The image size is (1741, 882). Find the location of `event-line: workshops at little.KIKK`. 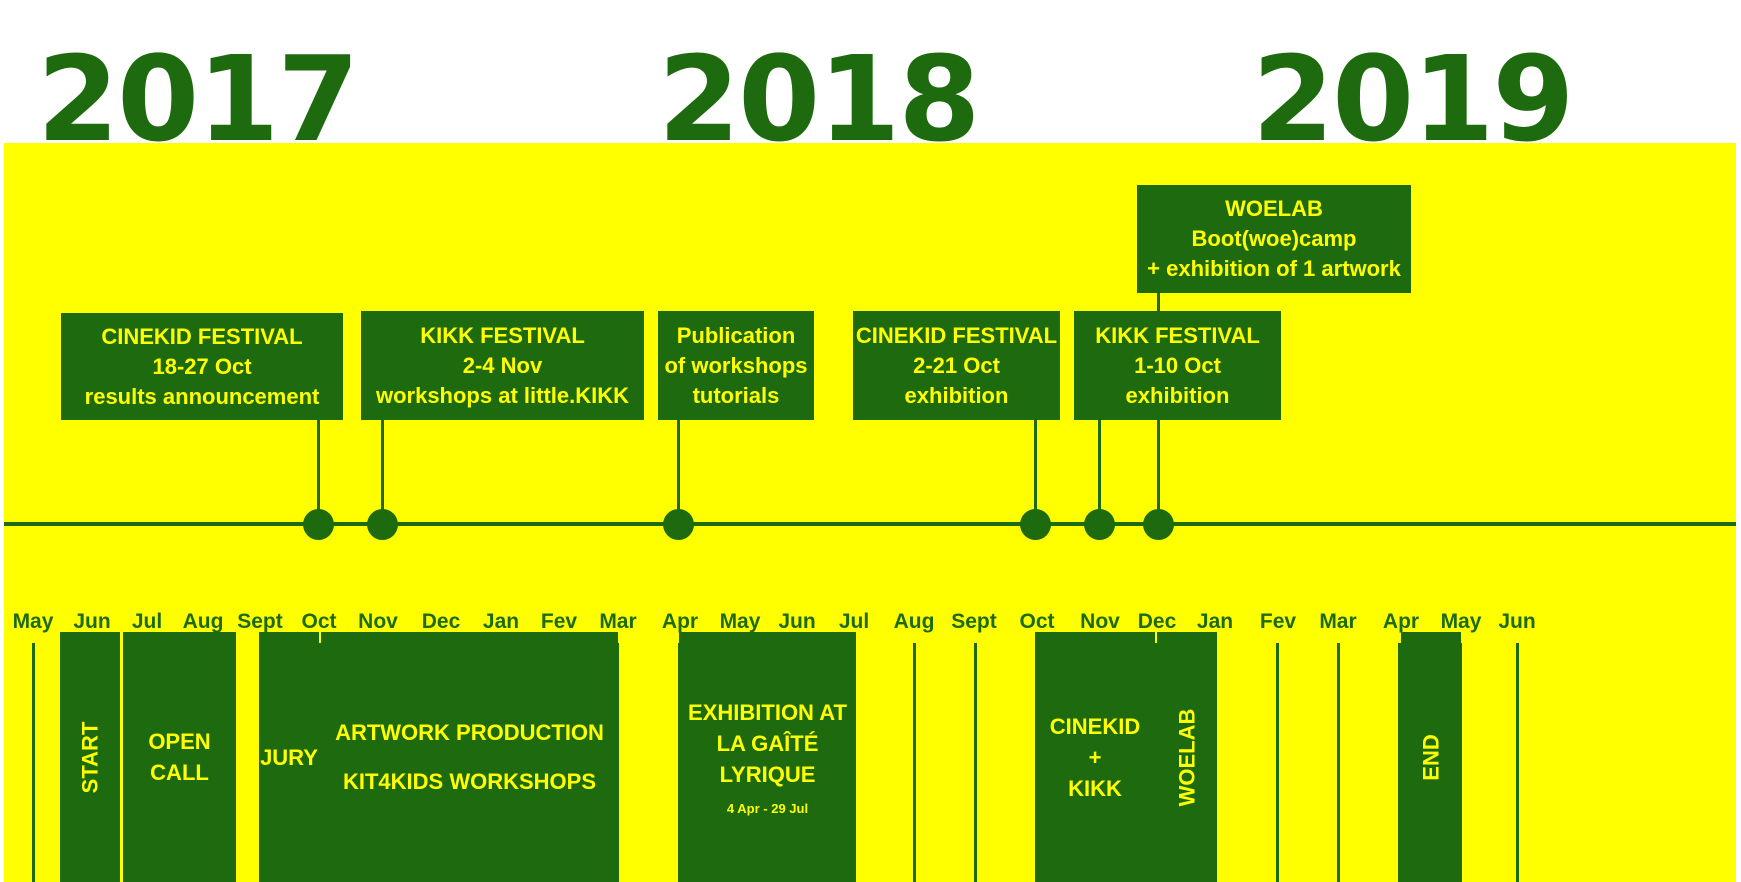

event-line: workshops at little.KIKK is located at coordinates (502, 395).